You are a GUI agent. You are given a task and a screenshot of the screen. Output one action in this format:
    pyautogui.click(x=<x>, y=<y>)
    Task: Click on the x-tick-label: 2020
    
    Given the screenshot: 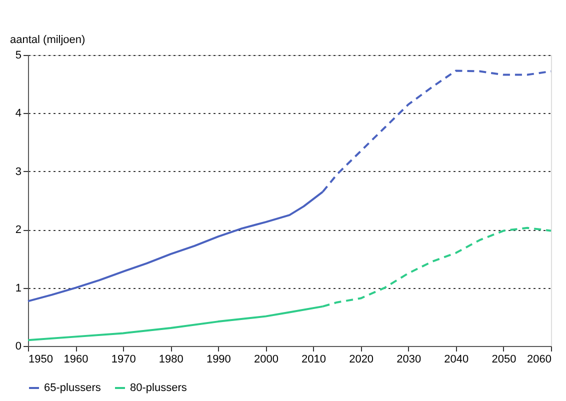 What is the action you would take?
    pyautogui.click(x=361, y=360)
    